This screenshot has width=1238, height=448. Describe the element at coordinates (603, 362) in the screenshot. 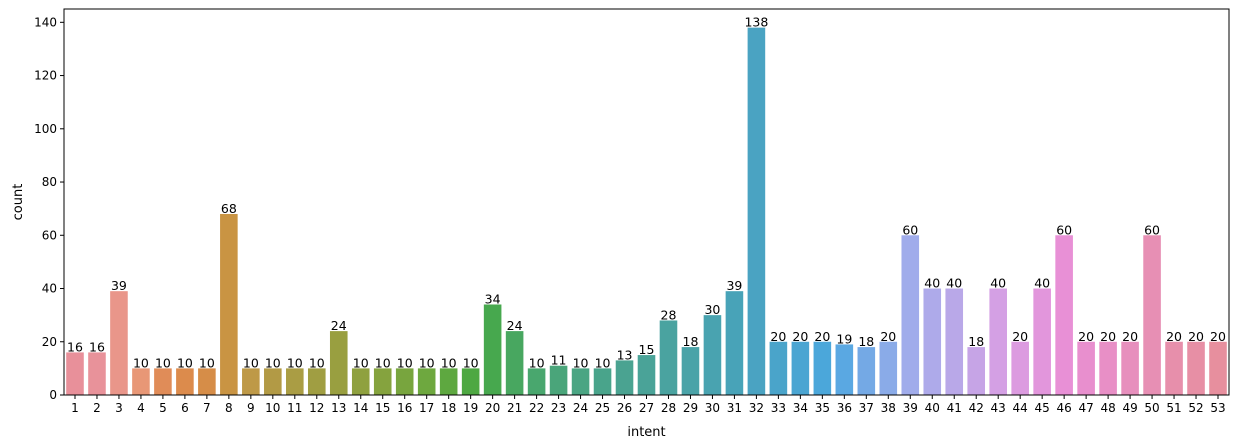

I see `data-label-intent-25: 10` at that location.